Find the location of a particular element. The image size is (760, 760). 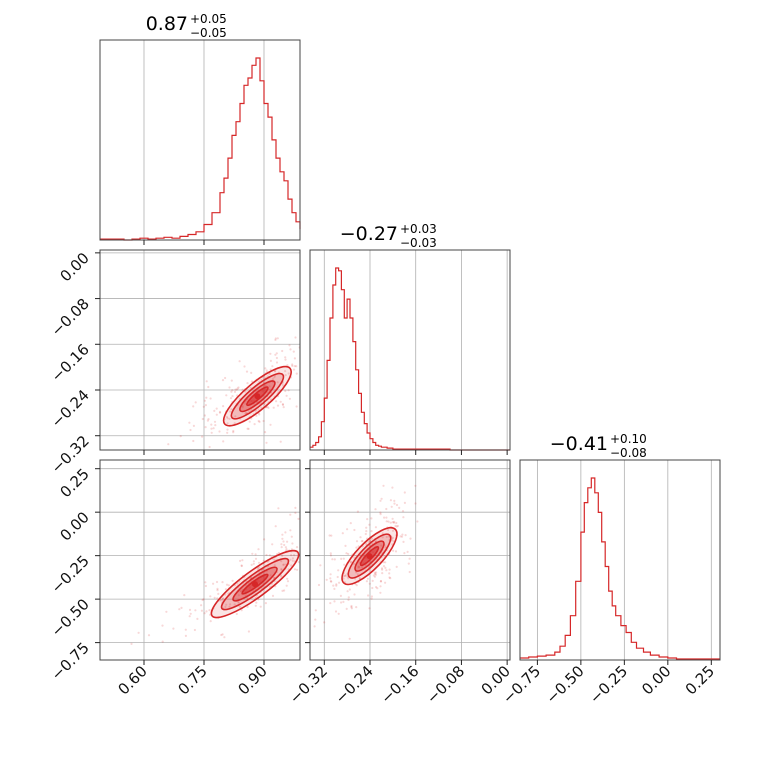

x-tick-label: −0.50 is located at coordinates (564, 684).